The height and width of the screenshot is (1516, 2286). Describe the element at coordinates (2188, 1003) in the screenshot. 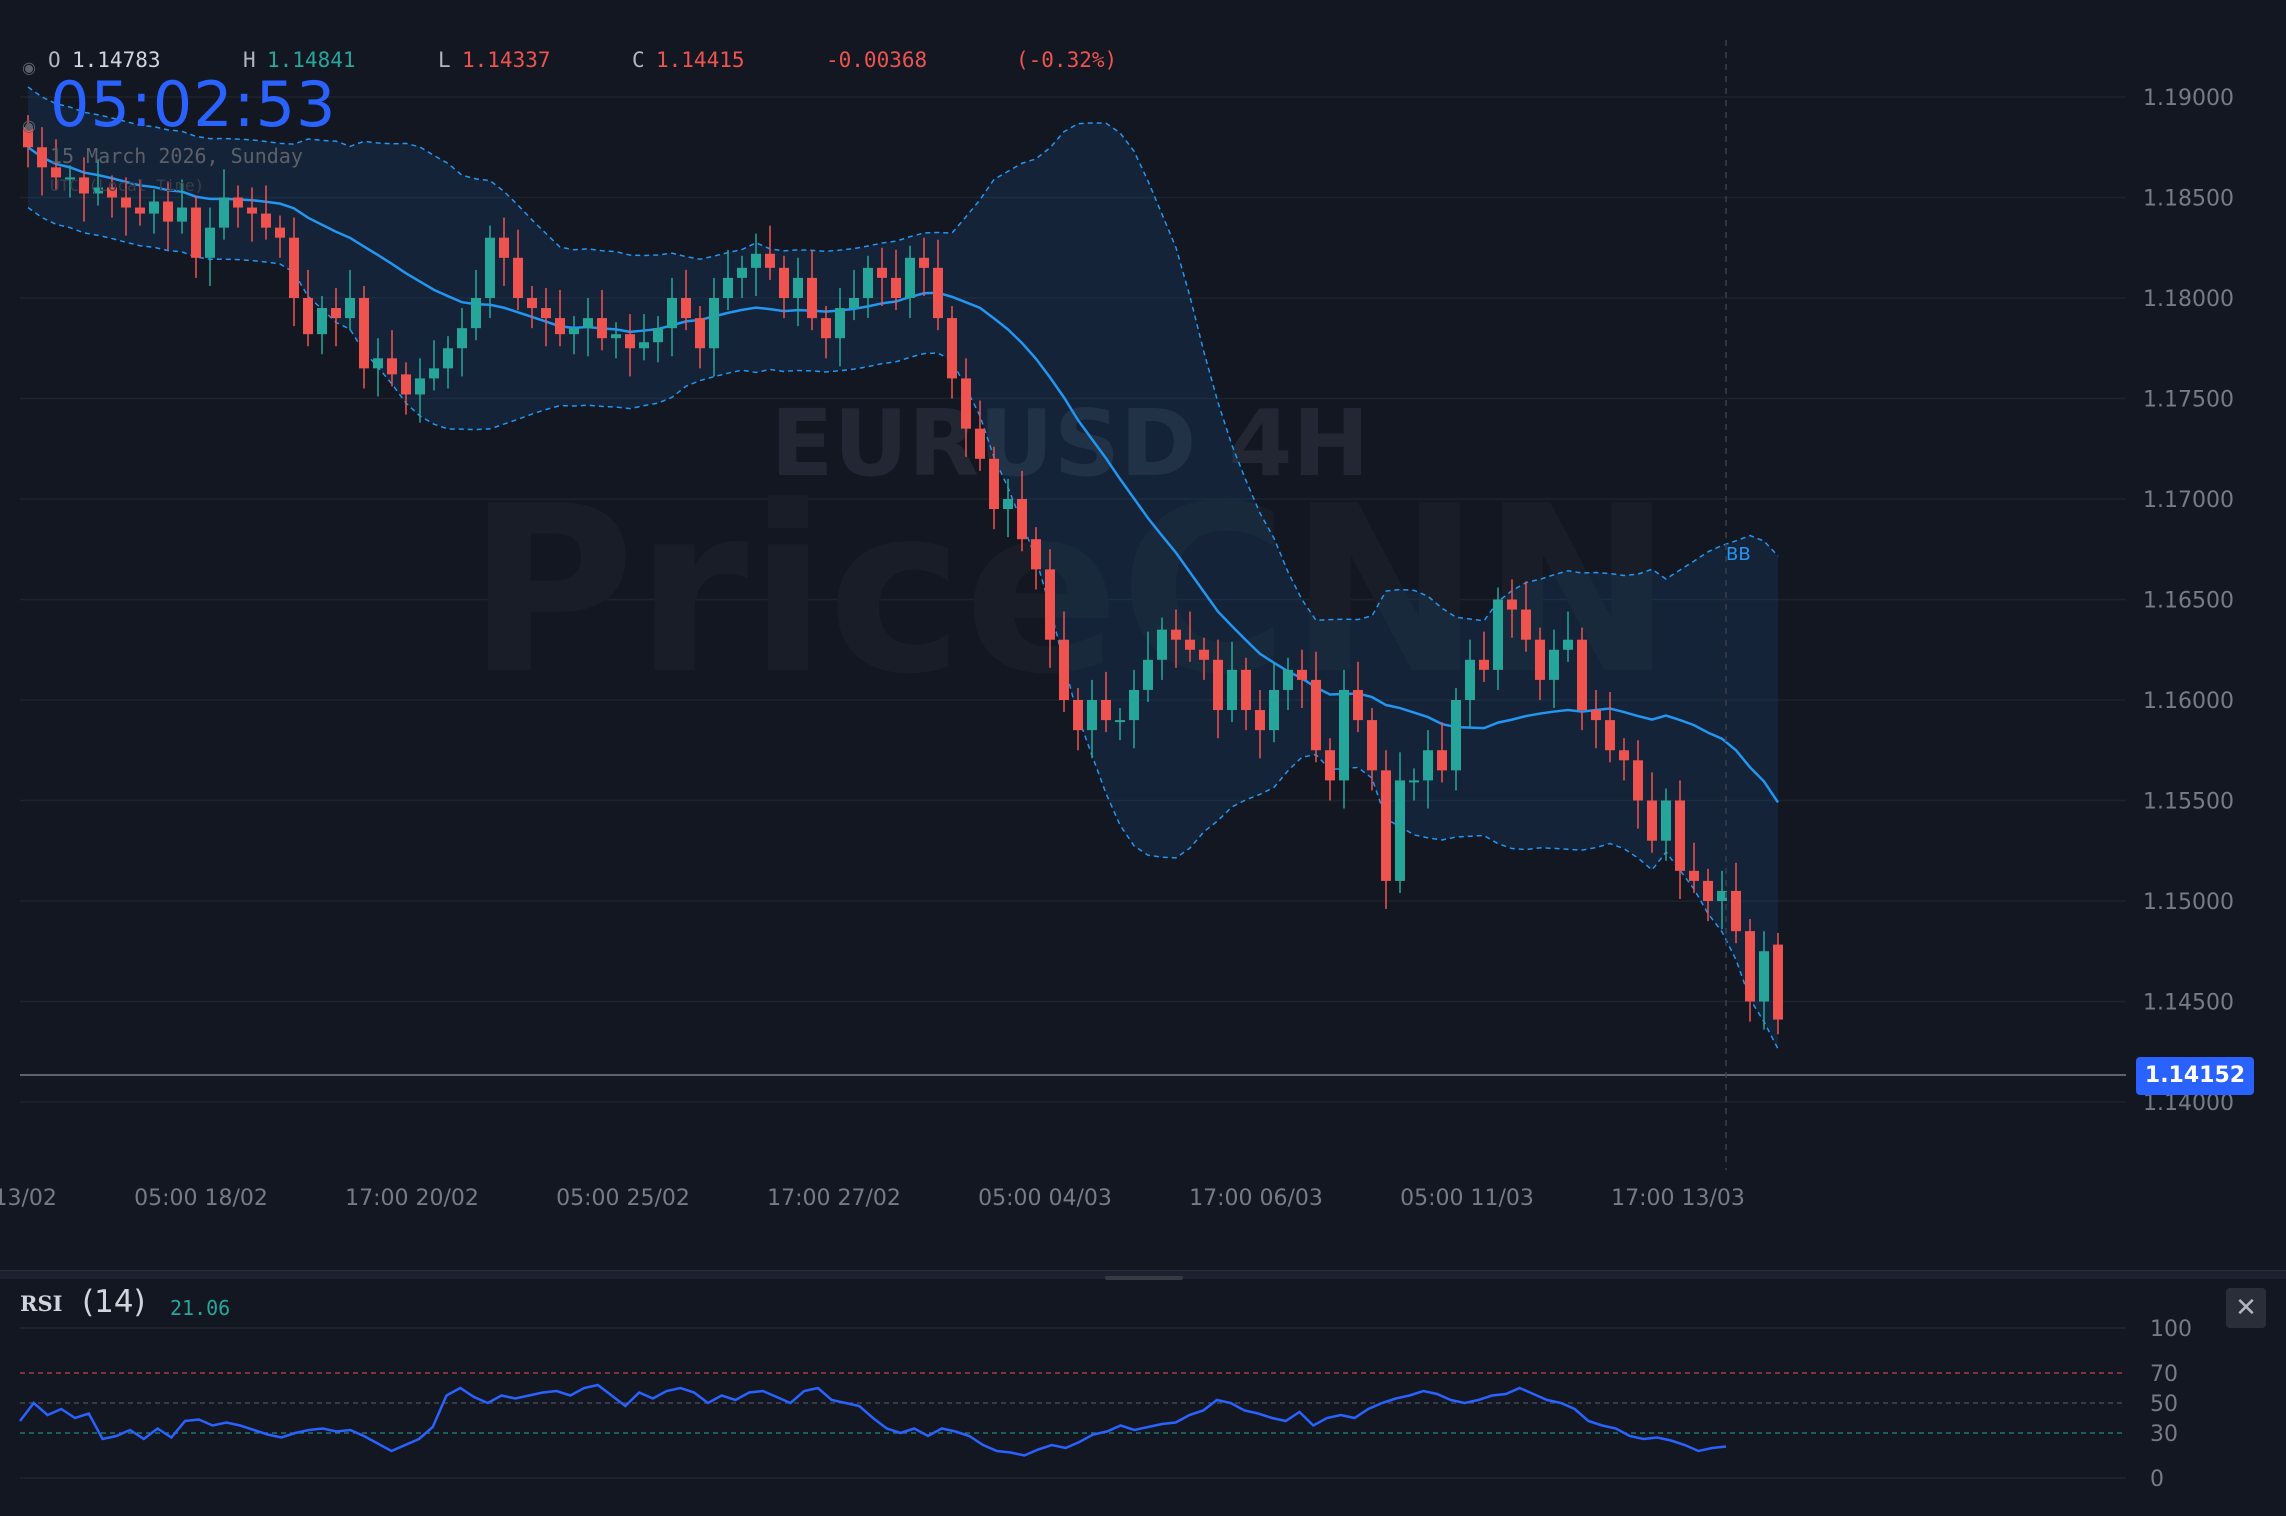

I see `price-tick-label: 1.14500` at that location.